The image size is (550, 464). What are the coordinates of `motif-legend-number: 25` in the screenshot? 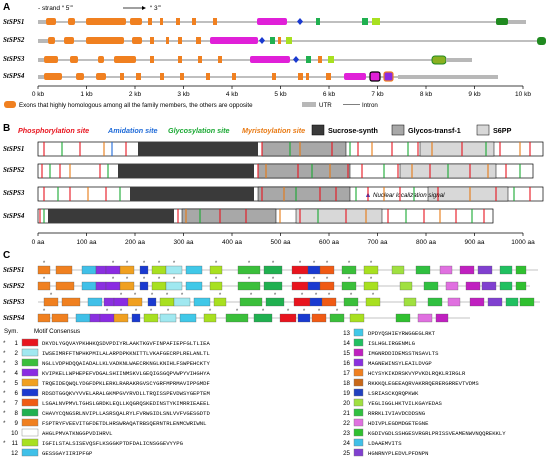 It's located at (346, 453).